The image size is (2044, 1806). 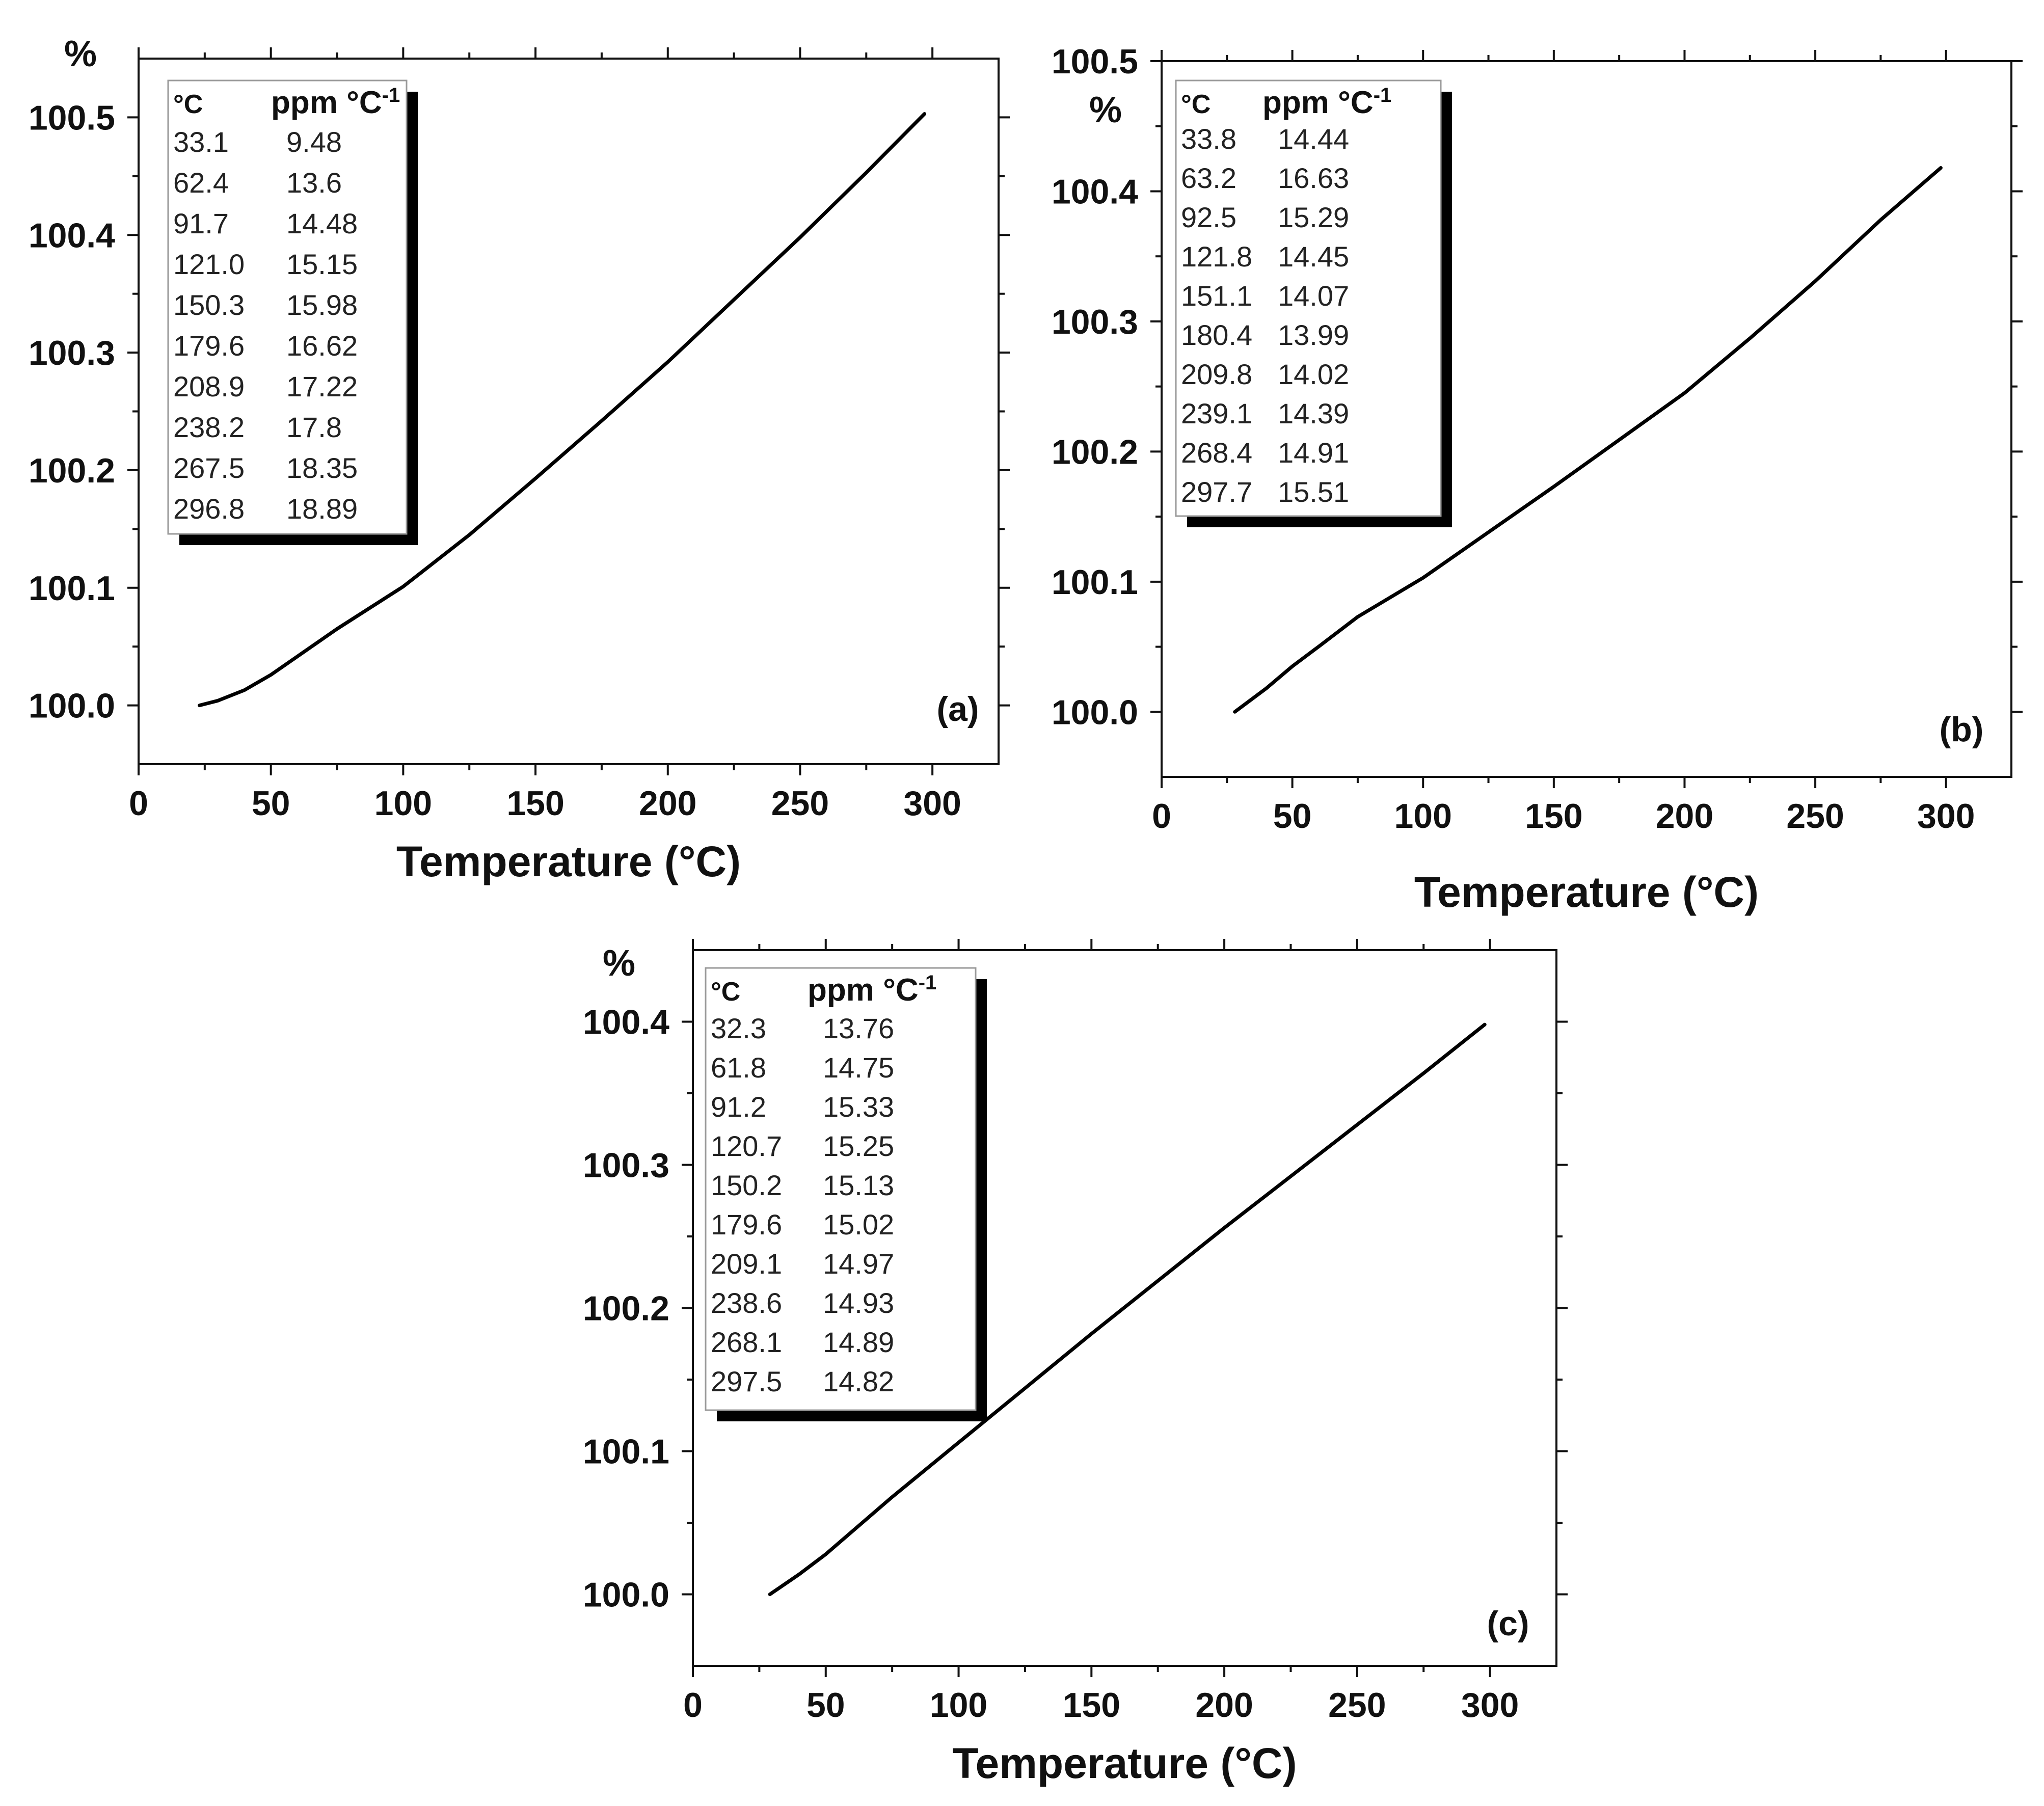 I want to click on table-cell-cte: 15.29, so click(x=1313, y=217).